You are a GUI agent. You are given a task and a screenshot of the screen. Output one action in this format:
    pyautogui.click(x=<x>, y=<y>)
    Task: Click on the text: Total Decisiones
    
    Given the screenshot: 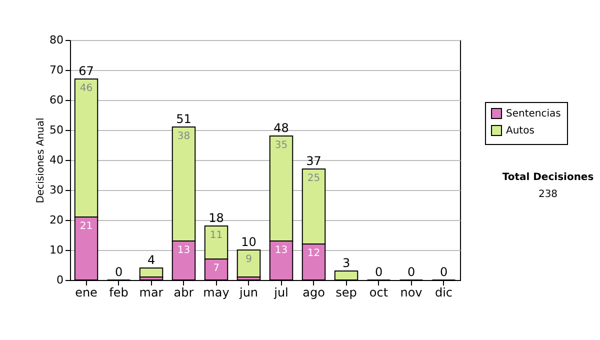 What is the action you would take?
    pyautogui.click(x=548, y=177)
    